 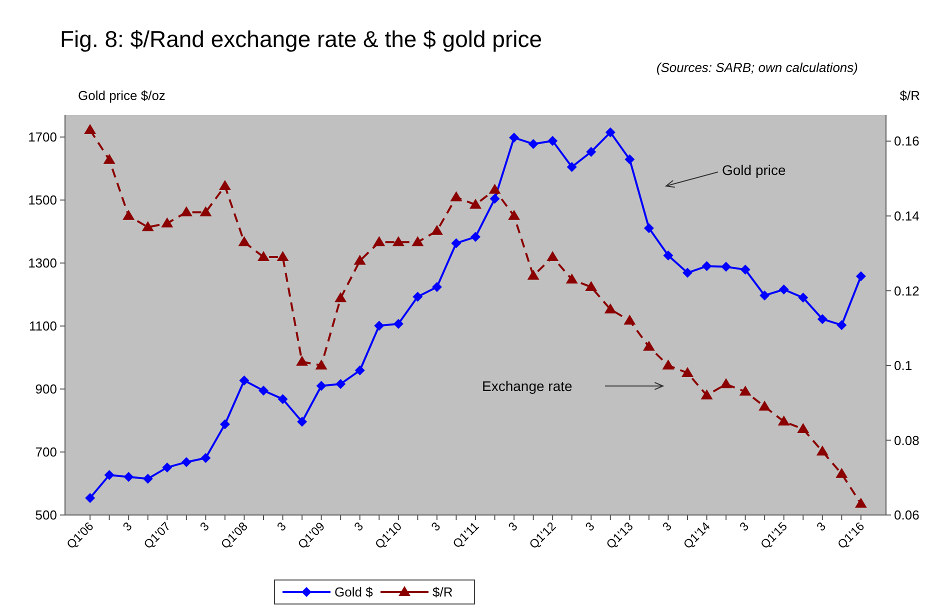 I want to click on y2-tick-label: 0.14, so click(x=907, y=216).